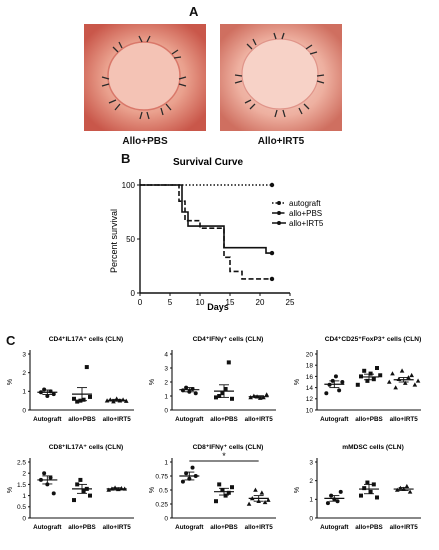  What do you see at coordinates (208, 162) in the screenshot?
I see `chart-title: Survival Curve` at bounding box center [208, 162].